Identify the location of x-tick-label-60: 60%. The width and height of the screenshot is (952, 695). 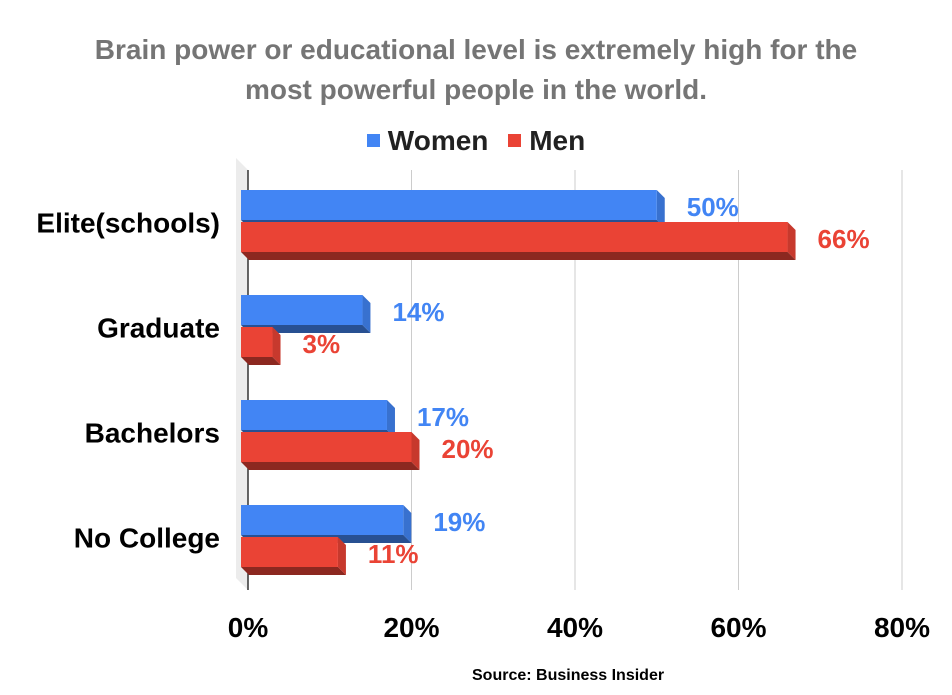
(738, 627).